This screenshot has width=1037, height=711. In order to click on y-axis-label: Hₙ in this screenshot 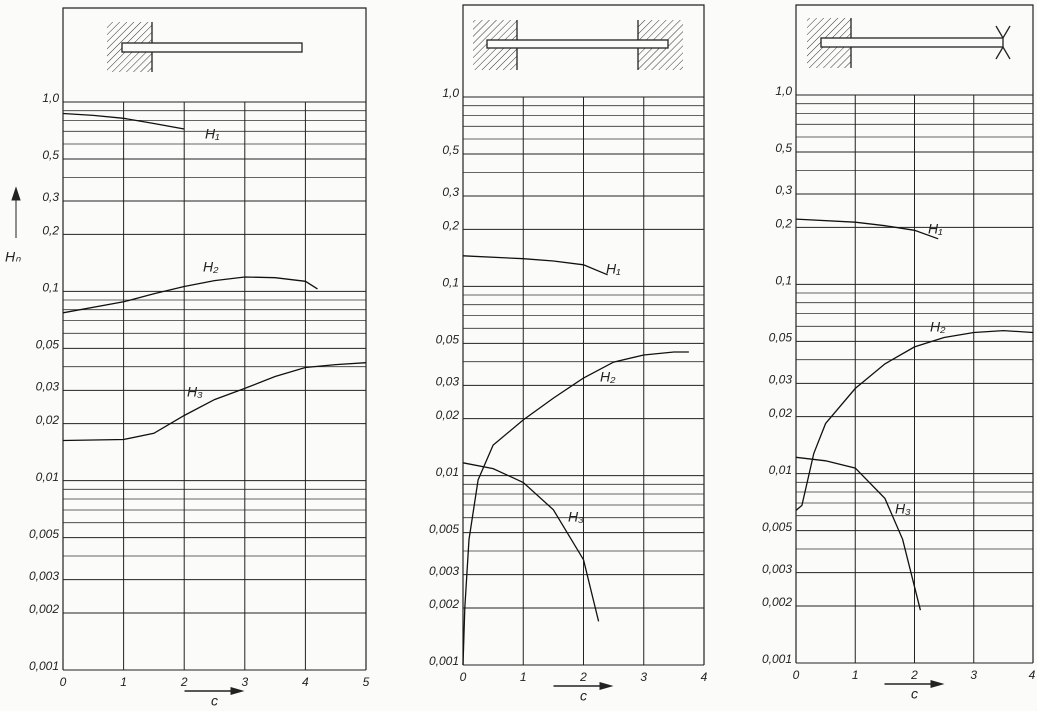, I will do `click(13, 257)`.